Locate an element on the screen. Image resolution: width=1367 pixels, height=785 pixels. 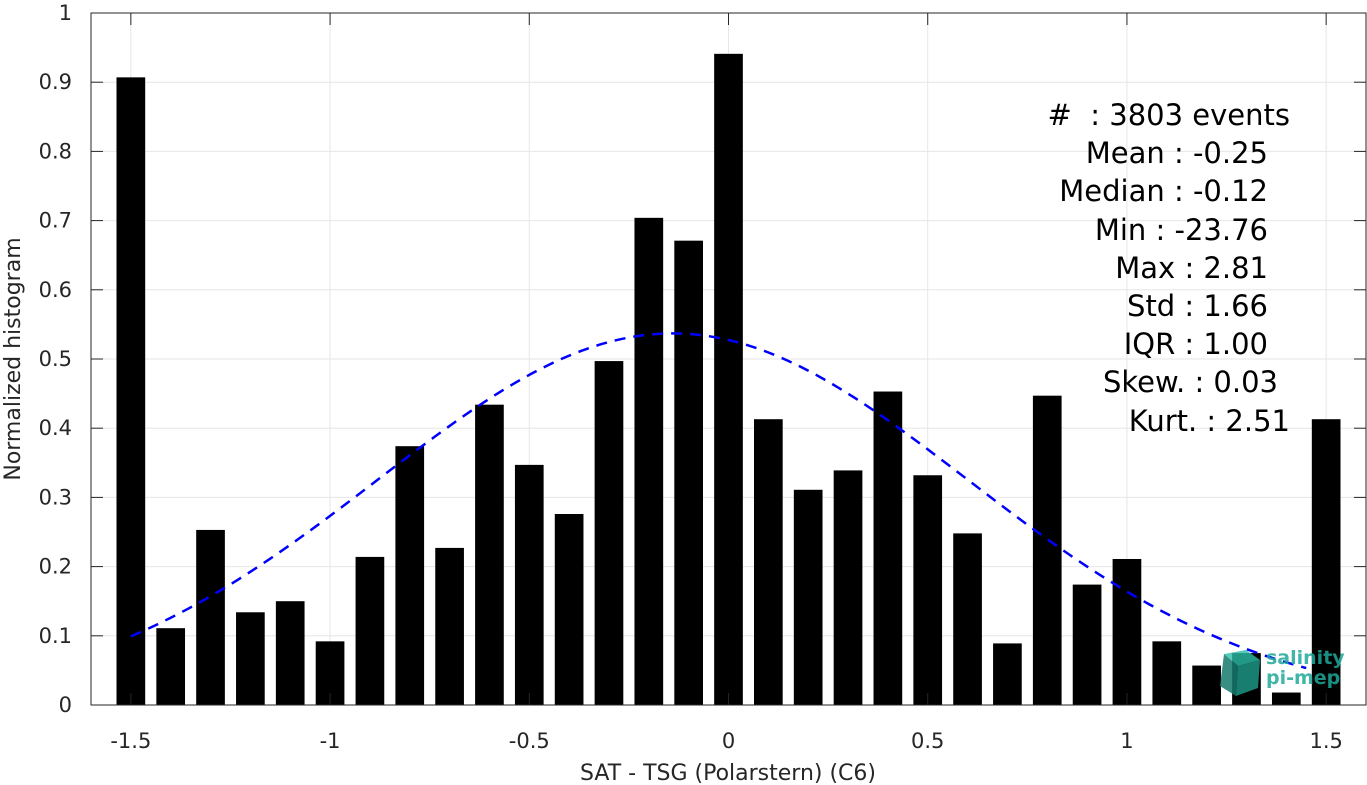
y-tick-label: 0.3 is located at coordinates (55, 497).